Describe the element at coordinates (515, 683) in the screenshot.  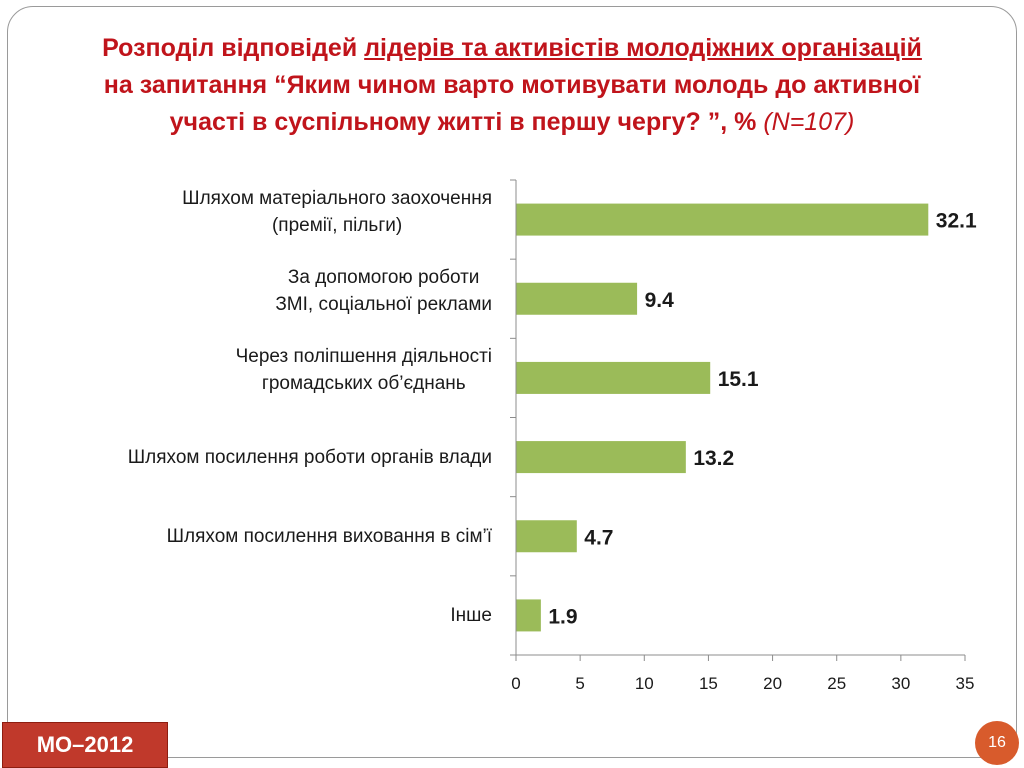
I see `x-tick-label: 0` at that location.